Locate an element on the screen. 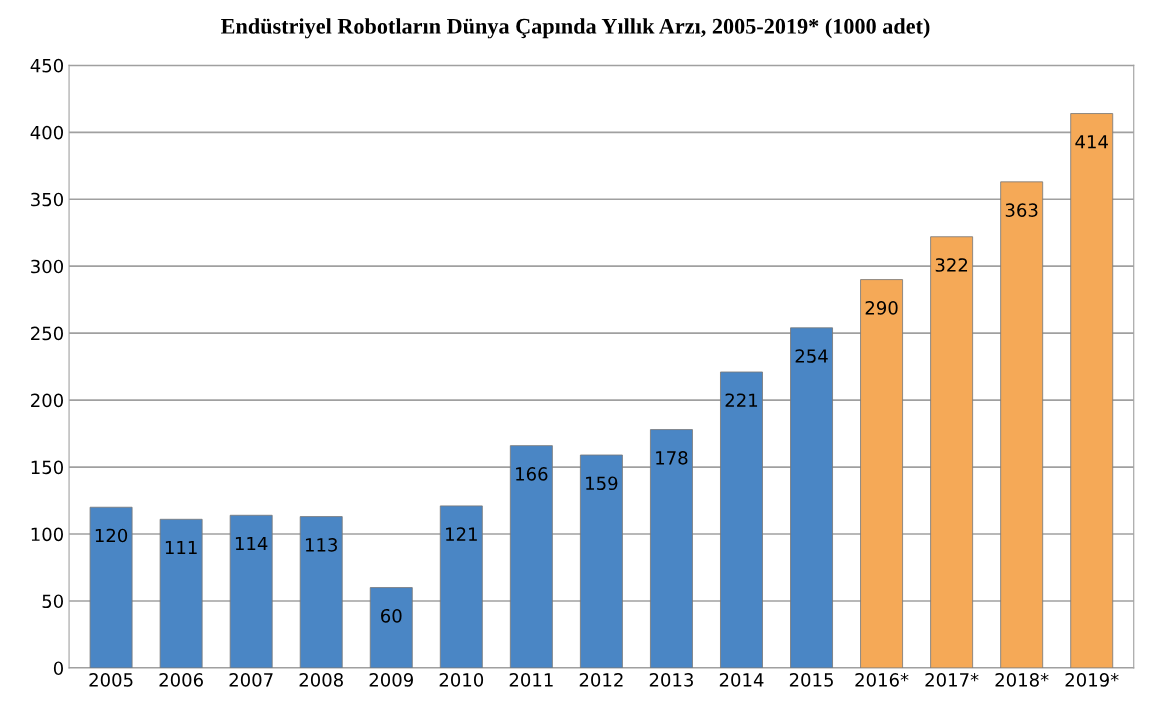 This screenshot has width=1151, height=726. y-tick-label: 100 is located at coordinates (47, 534).